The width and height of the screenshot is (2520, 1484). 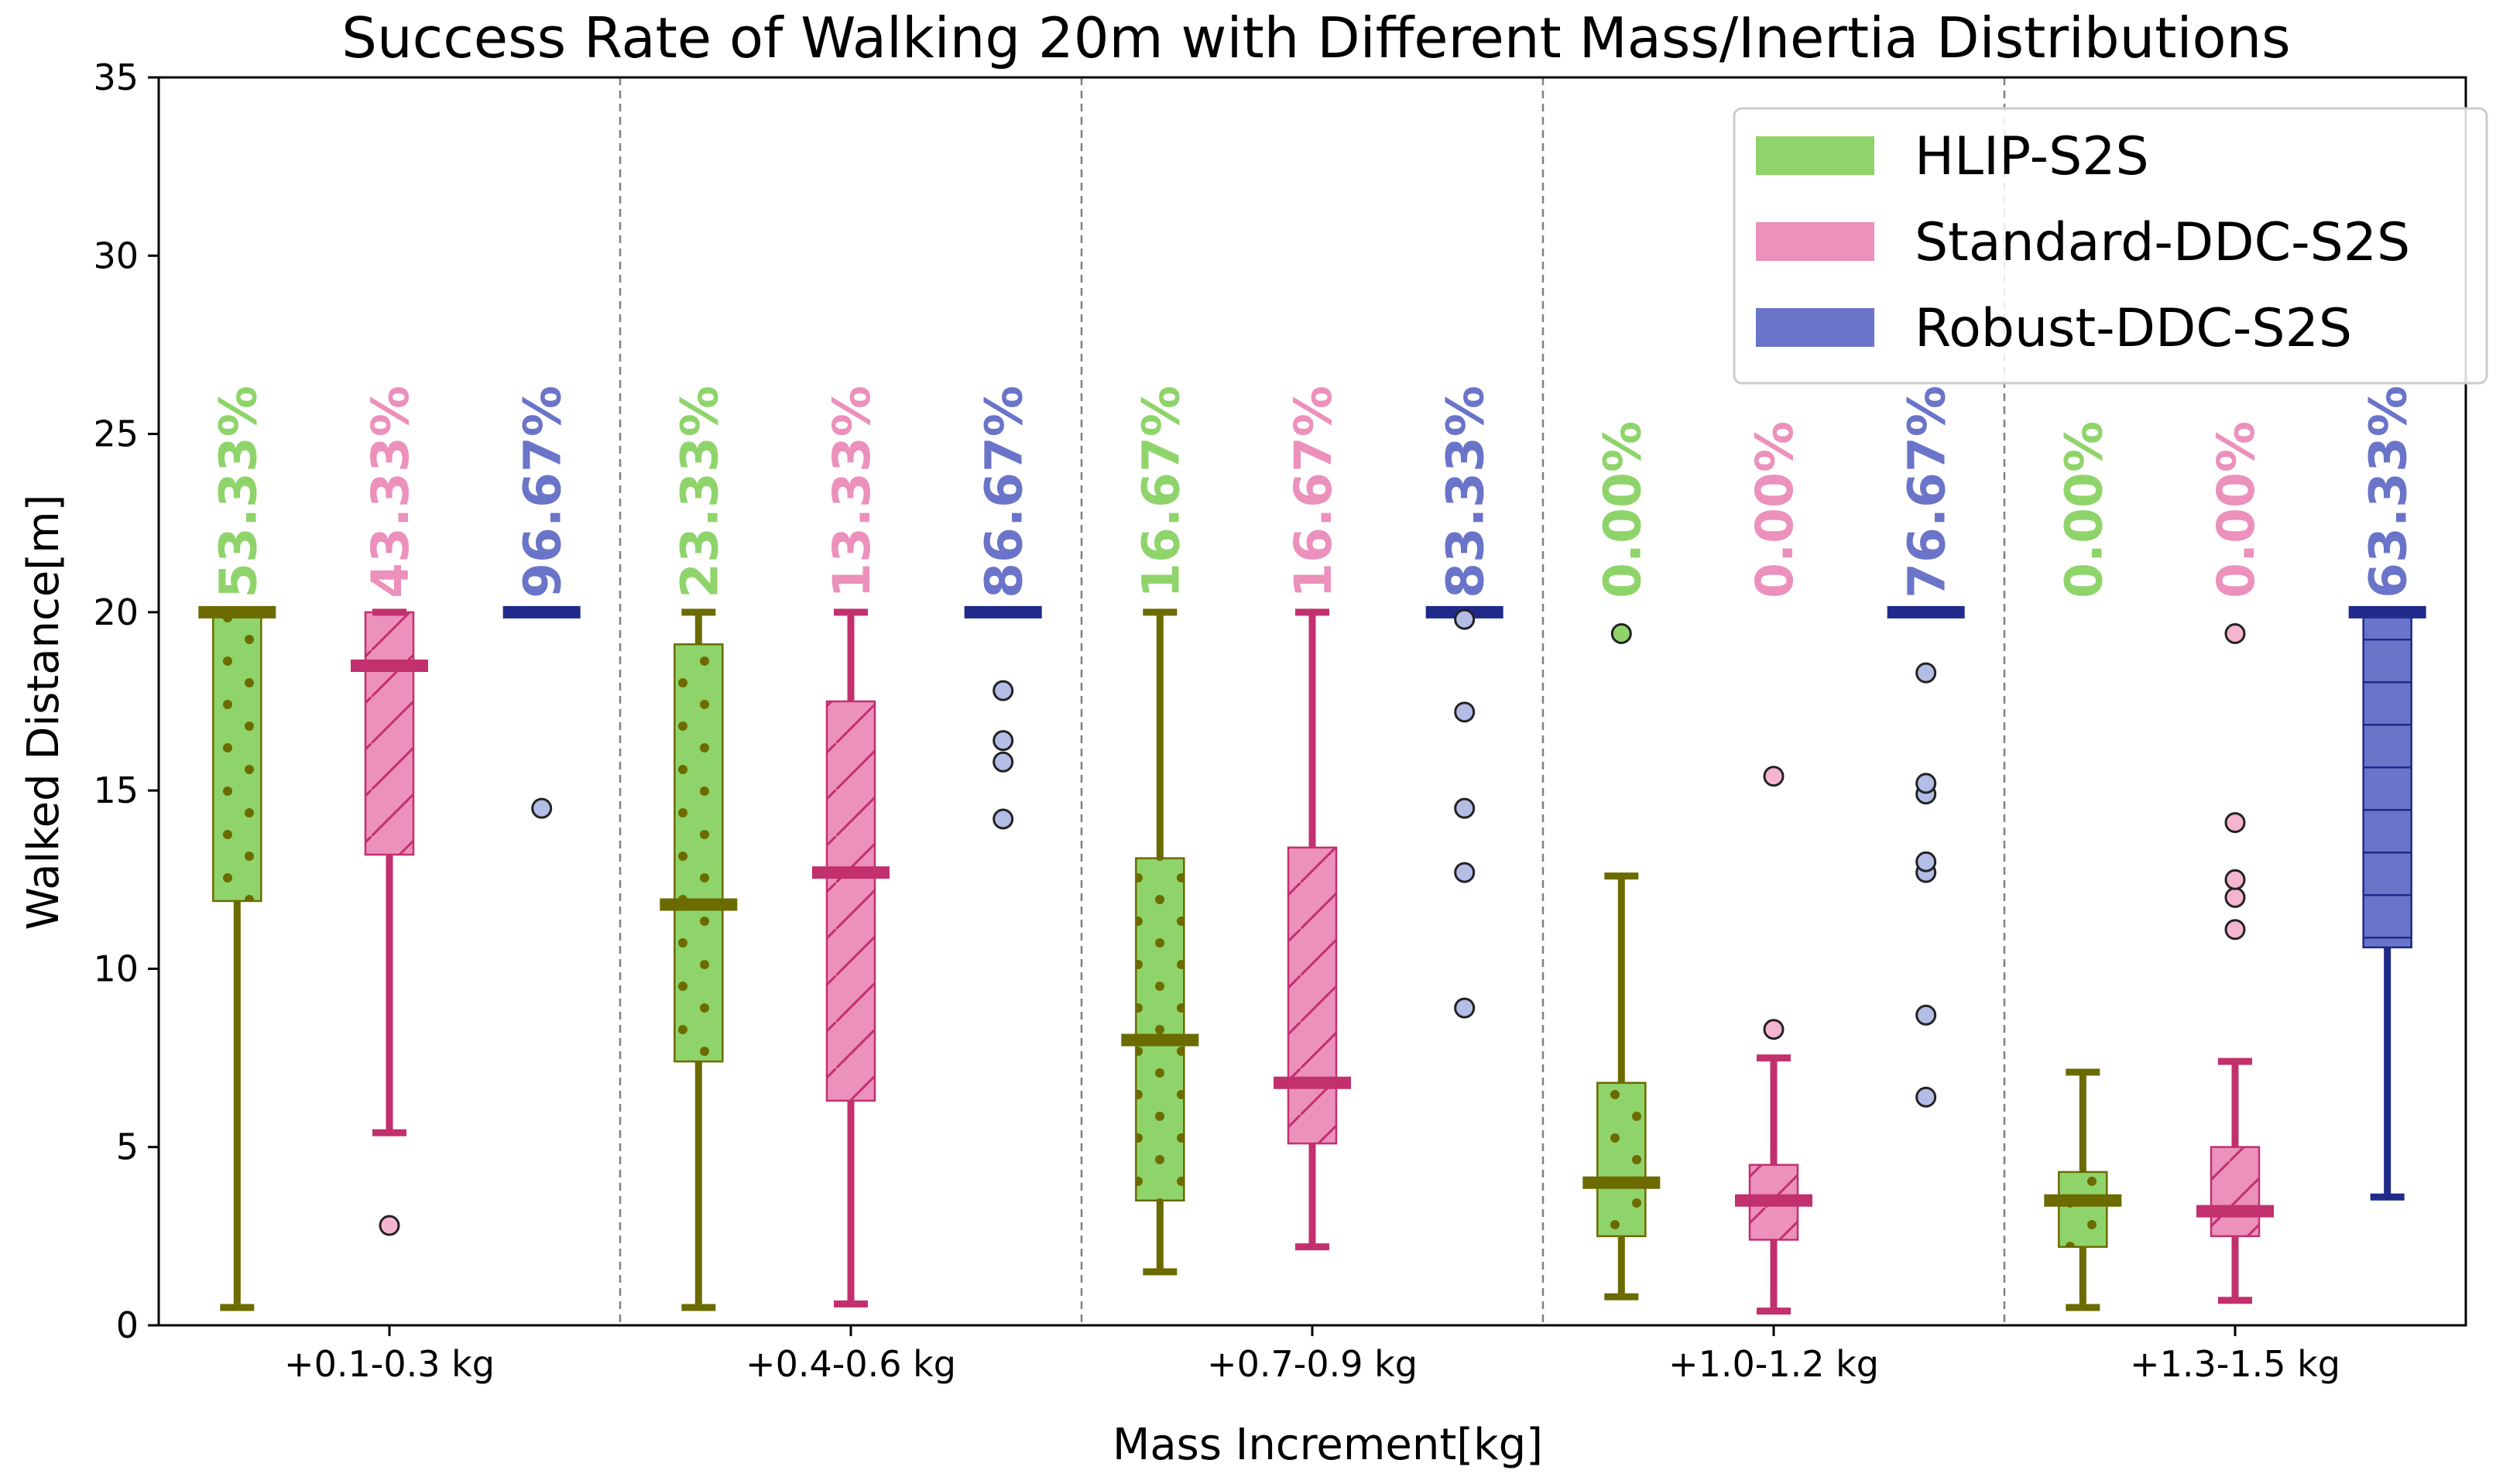 What do you see at coordinates (116, 969) in the screenshot?
I see `y-tick-label: 10` at bounding box center [116, 969].